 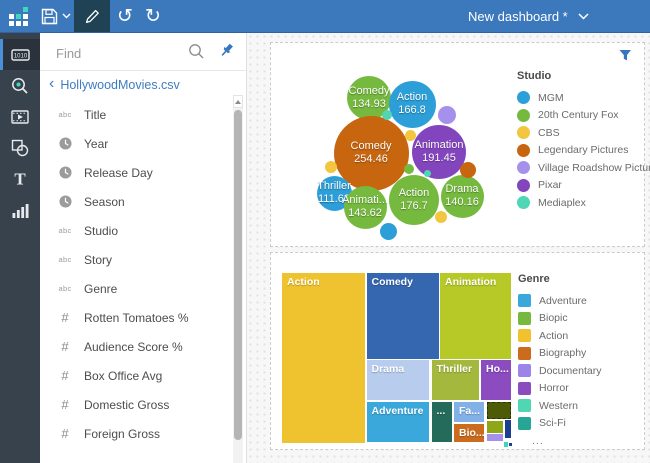 I want to click on treemap-tile-drama: Drama, so click(x=397, y=380).